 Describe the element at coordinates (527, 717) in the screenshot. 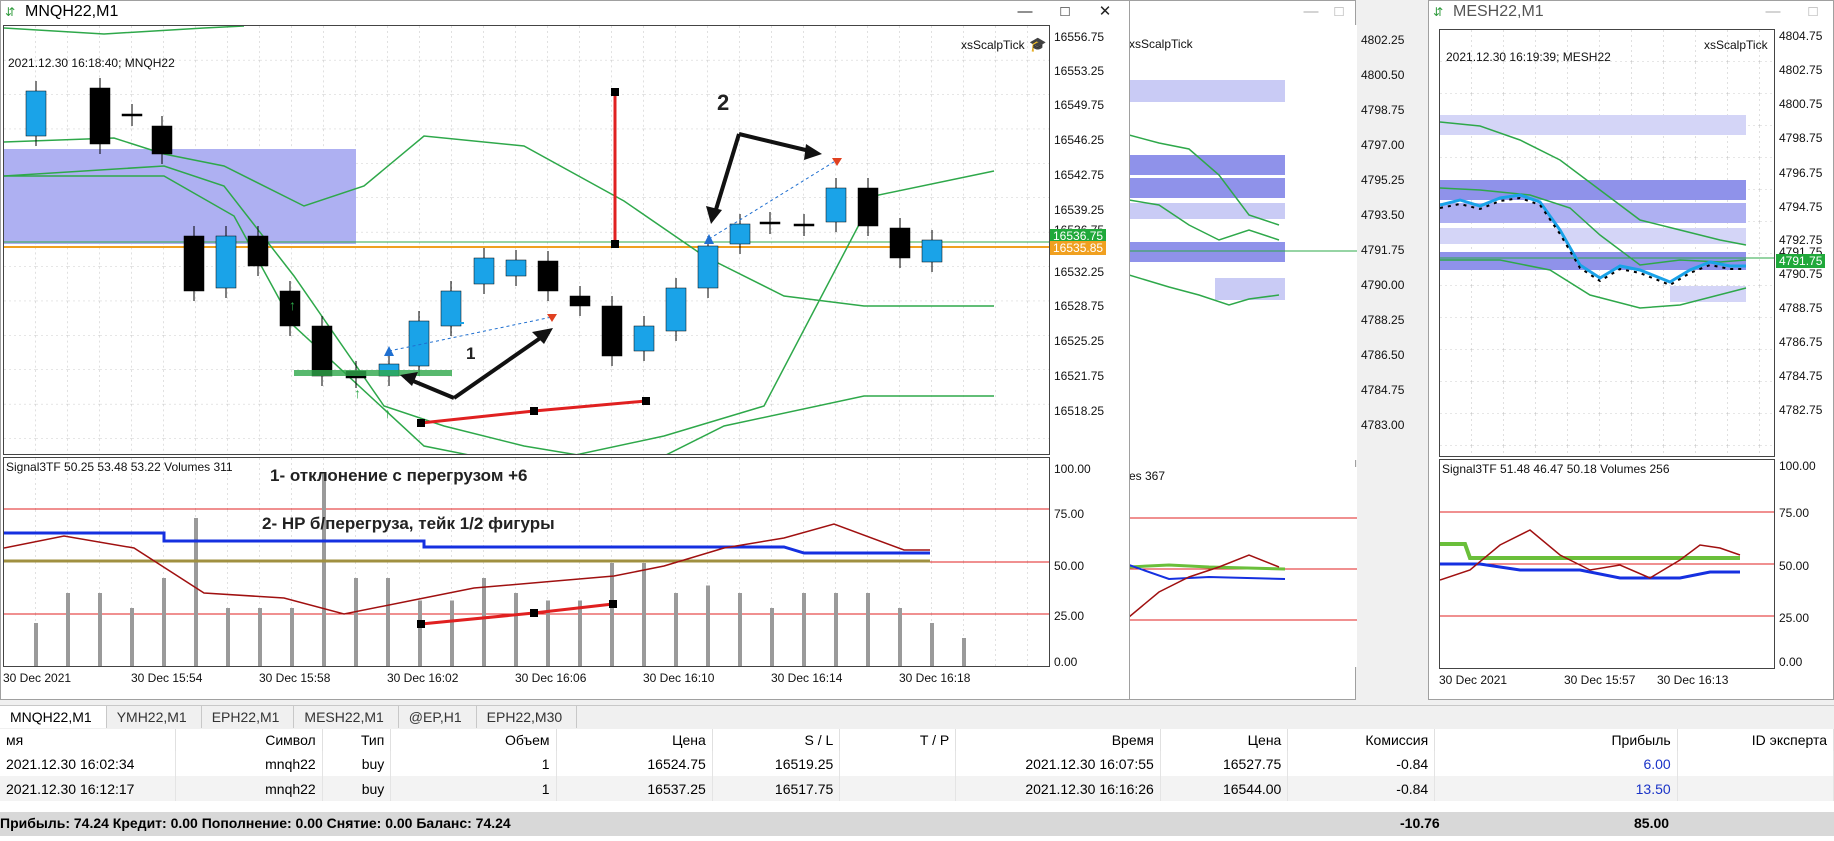

I see `tab-chart: EPH22,M30` at that location.